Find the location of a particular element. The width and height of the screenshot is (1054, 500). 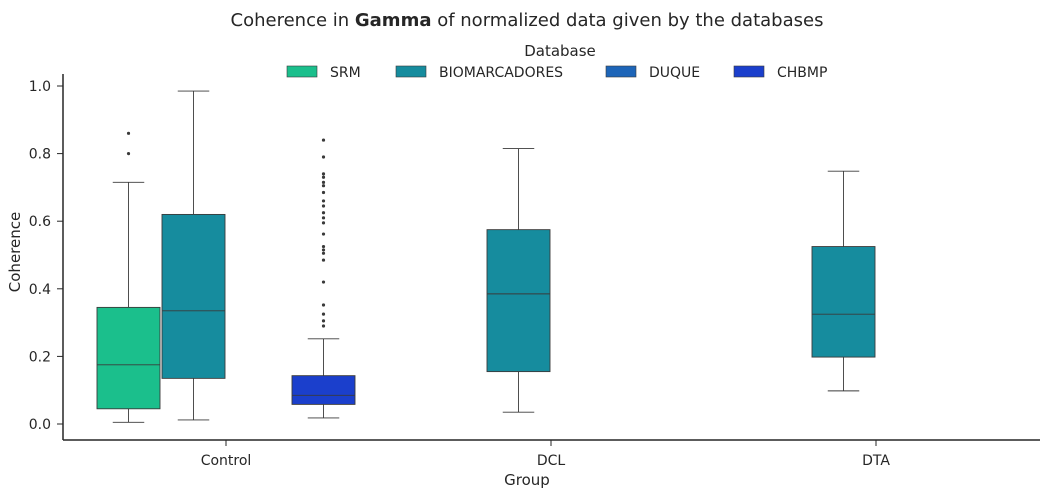

y-axis-label: Coherence is located at coordinates (15, 252).